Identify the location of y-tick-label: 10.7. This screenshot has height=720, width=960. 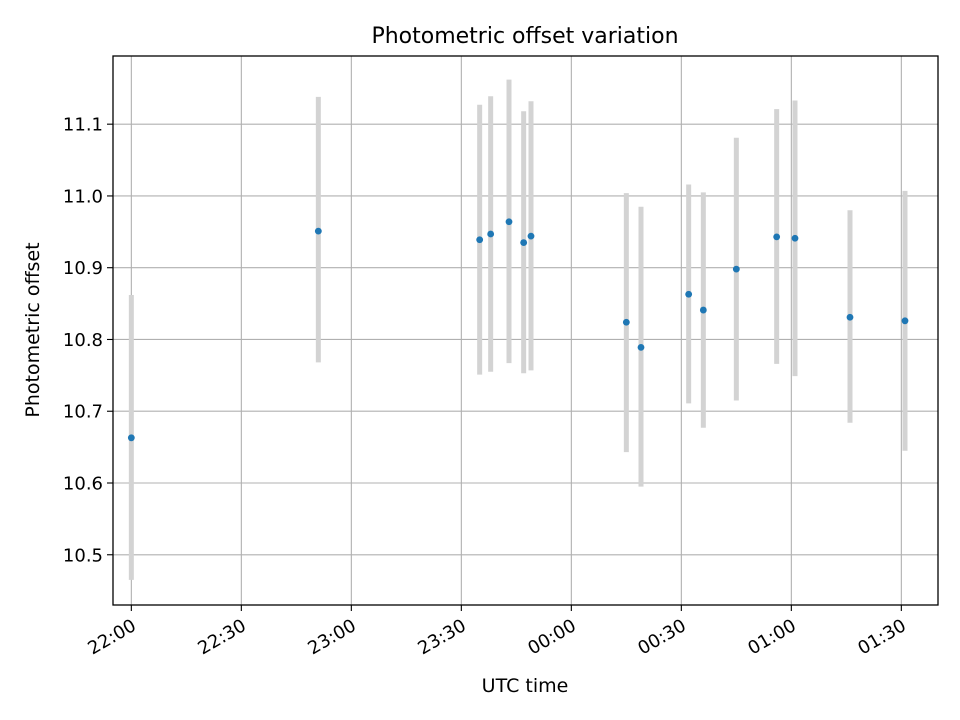
(83, 412).